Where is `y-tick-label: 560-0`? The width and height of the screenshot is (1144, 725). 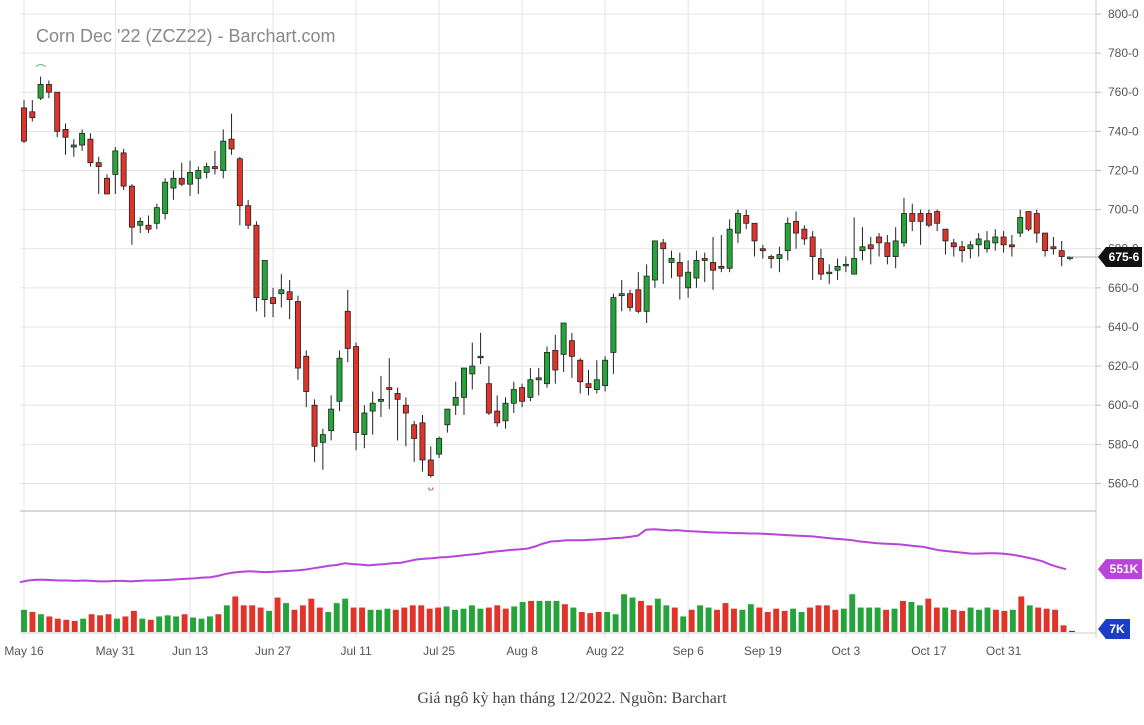 y-tick-label: 560-0 is located at coordinates (1123, 483).